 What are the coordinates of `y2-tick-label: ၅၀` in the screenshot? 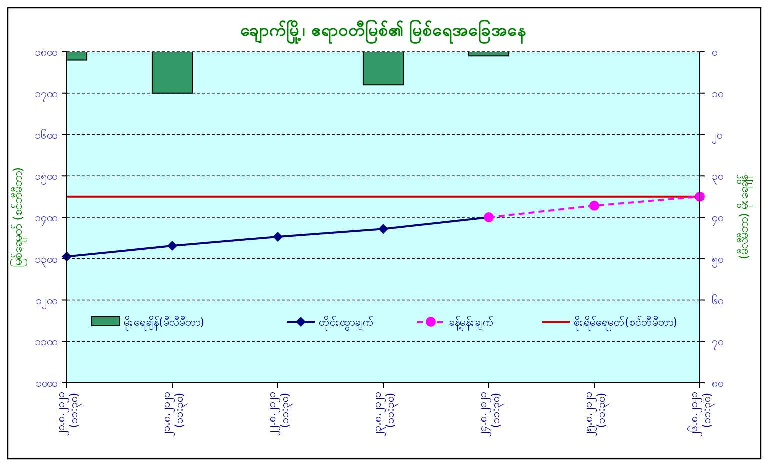 It's located at (717, 260).